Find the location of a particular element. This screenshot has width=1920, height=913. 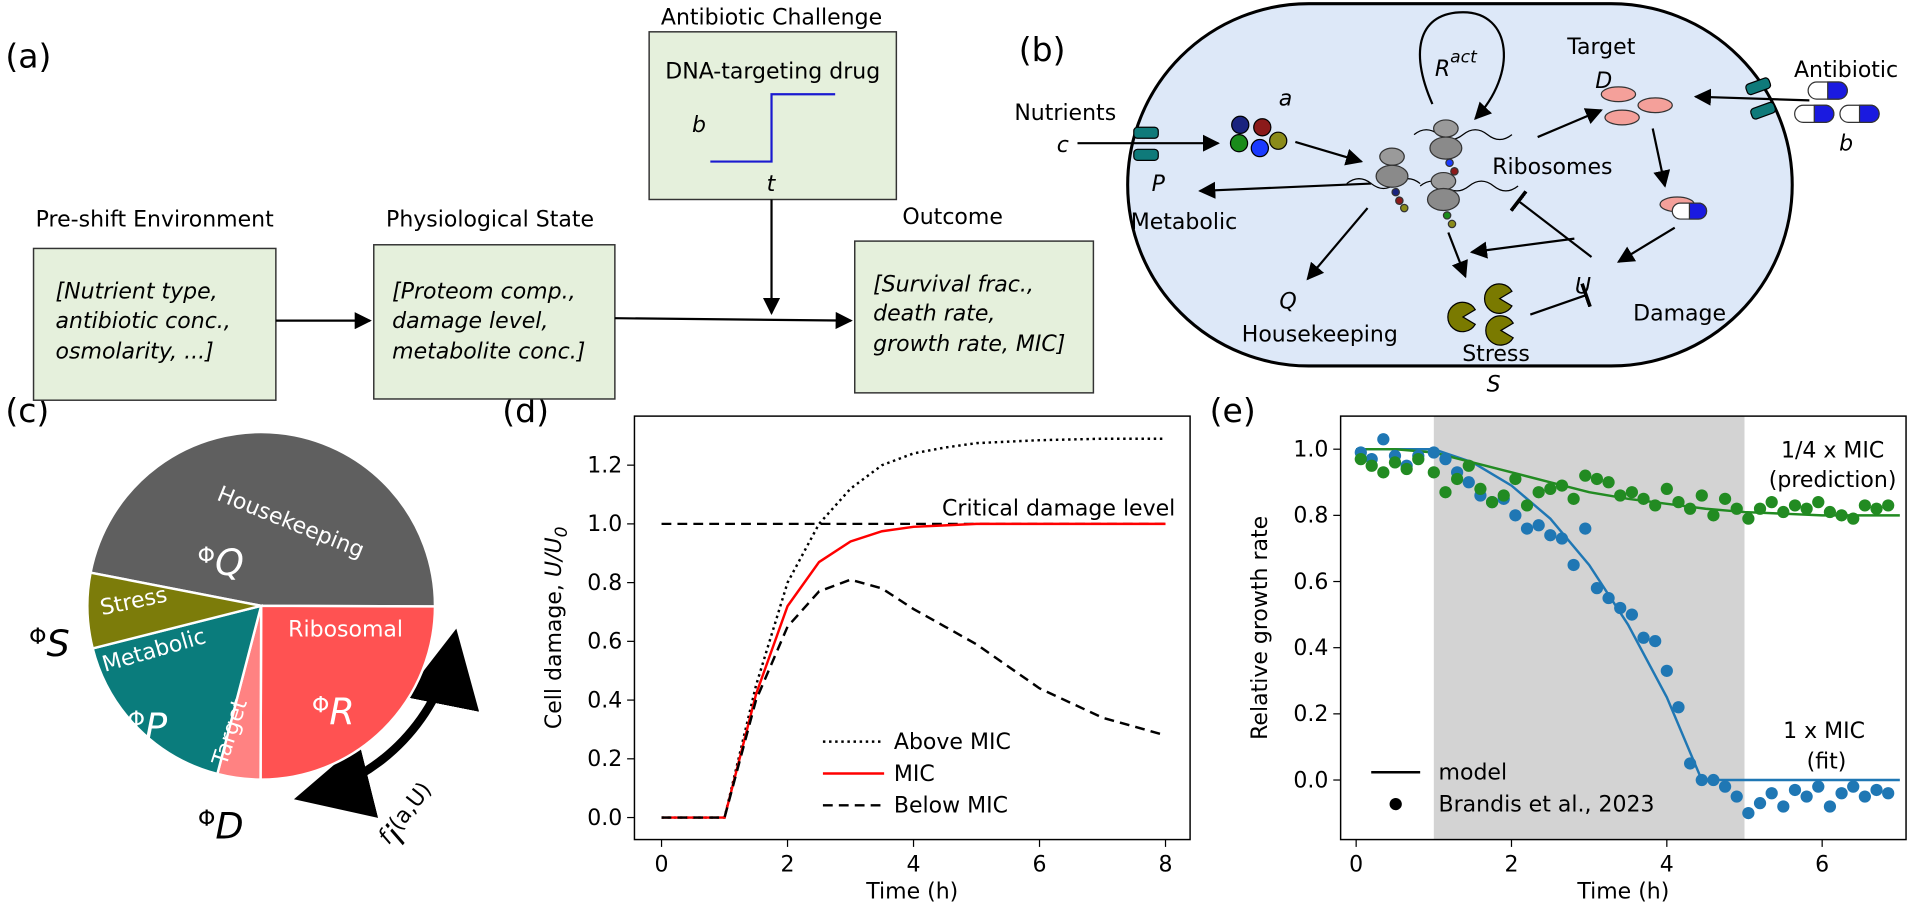

antibiotic-capsules is located at coordinates (1837, 102).